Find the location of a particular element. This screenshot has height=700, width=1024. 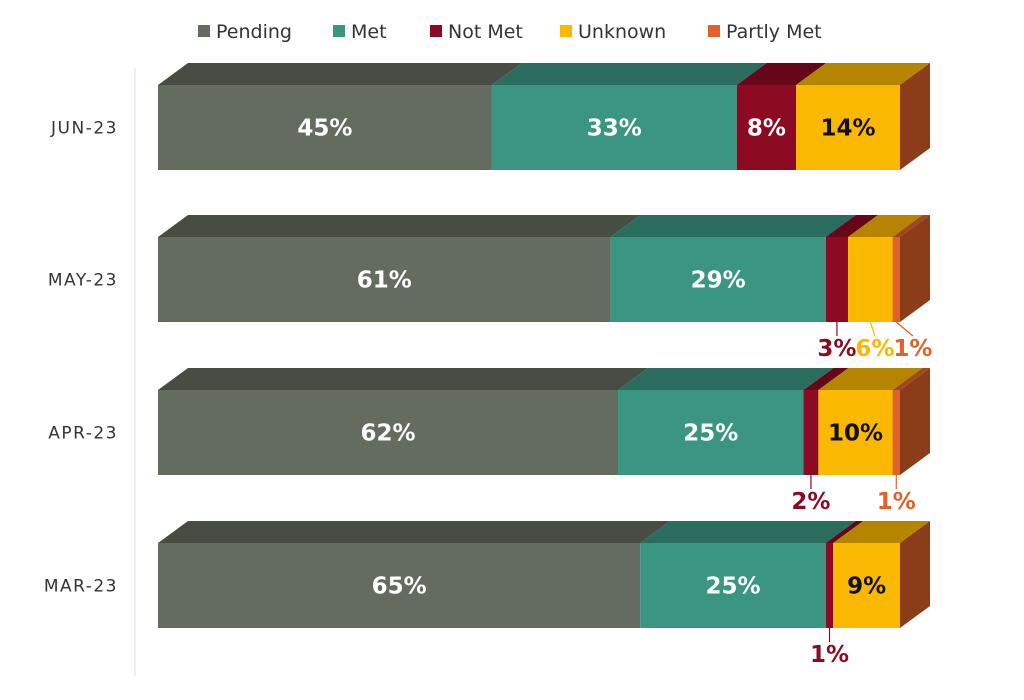

bar-mar-23-met is located at coordinates (733, 585).